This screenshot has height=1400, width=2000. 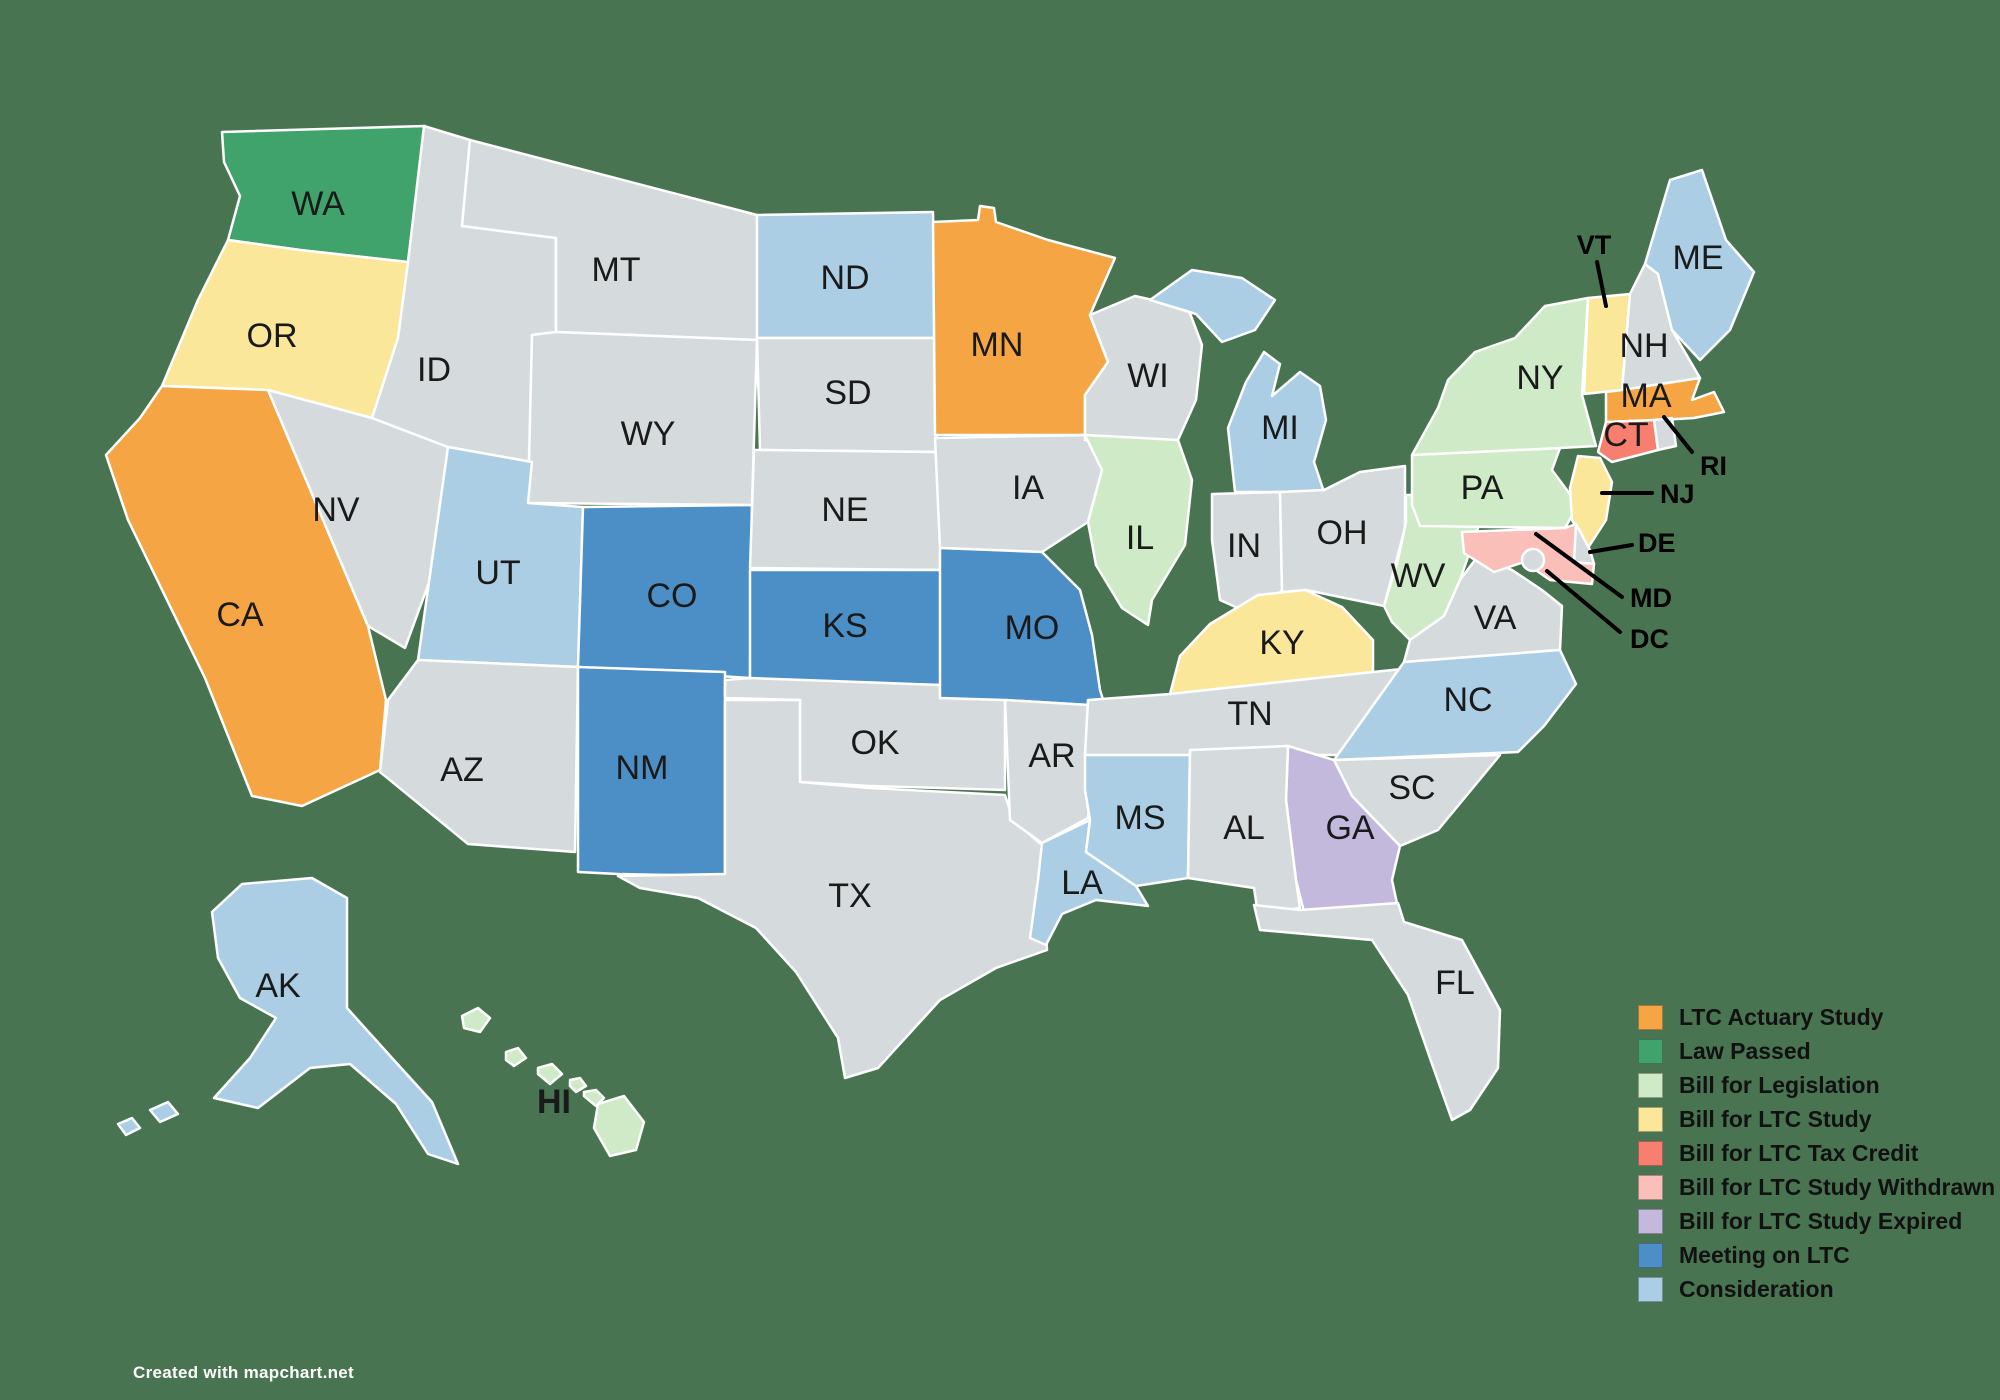 What do you see at coordinates (1611, 548) in the screenshot?
I see `callout-line-de` at bounding box center [1611, 548].